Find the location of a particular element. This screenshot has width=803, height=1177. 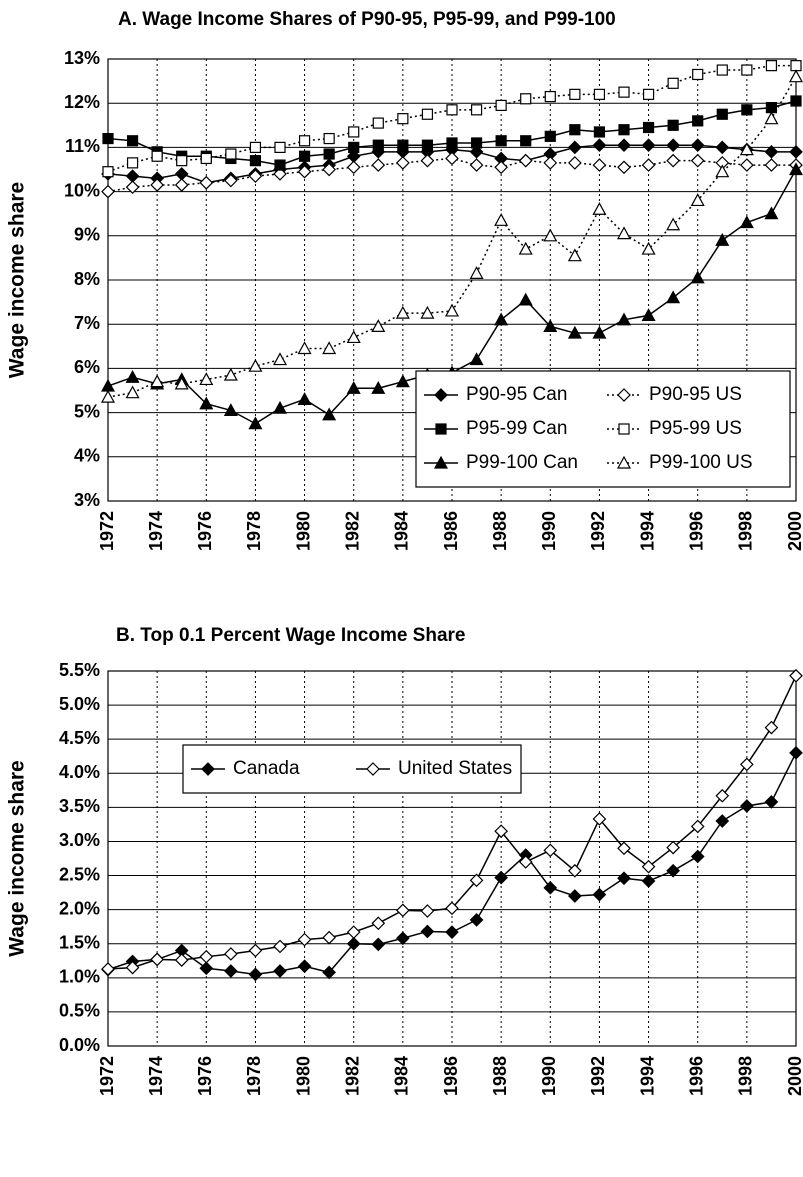

legend-label: P95-99 Can is located at coordinates (516, 428).